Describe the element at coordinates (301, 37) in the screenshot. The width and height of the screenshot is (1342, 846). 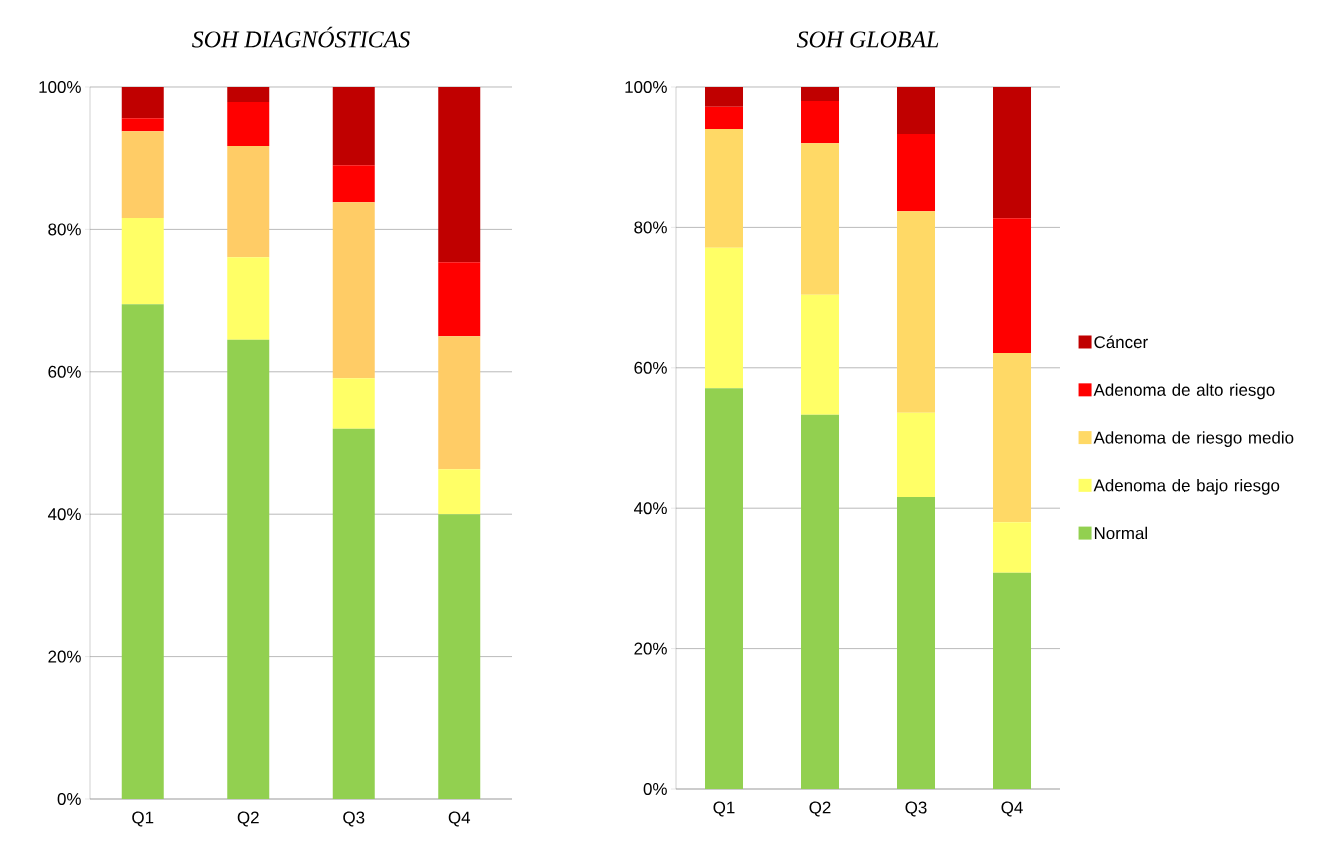
I see `chart-title: SOH DIAGNÓSTICAS` at that location.